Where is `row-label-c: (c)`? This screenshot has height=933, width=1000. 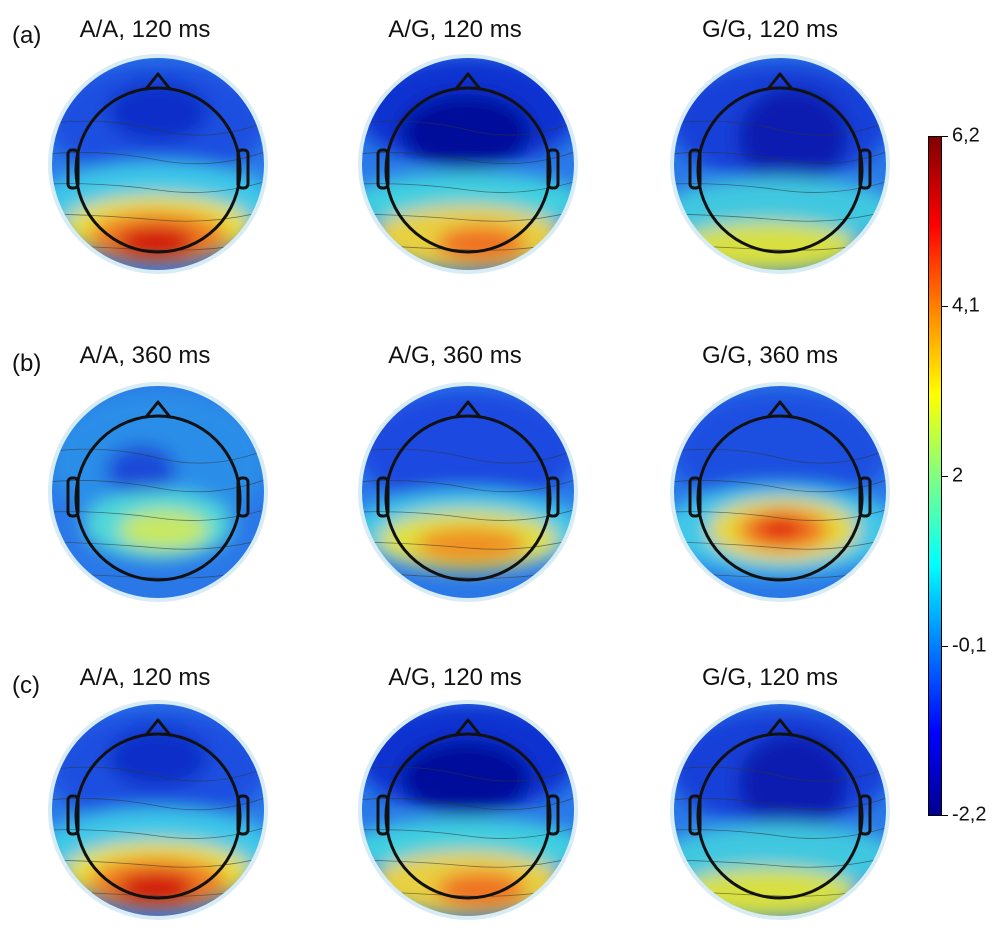
row-label-c: (c) is located at coordinates (26, 685).